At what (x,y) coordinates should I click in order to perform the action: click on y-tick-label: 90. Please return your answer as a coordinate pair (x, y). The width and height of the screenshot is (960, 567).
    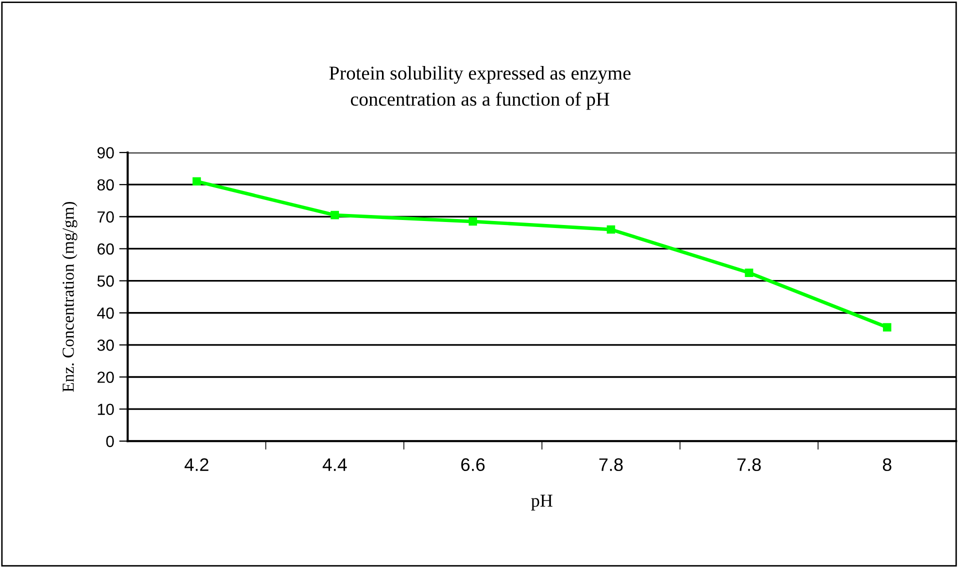
    Looking at the image, I should click on (105, 152).